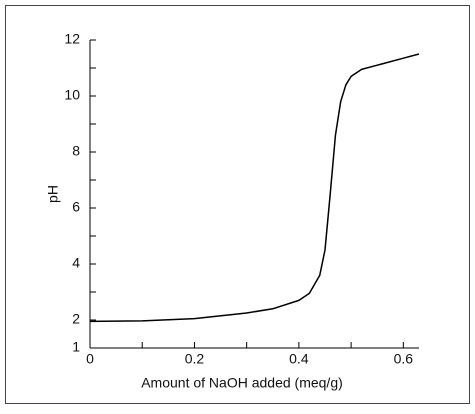 Image resolution: width=475 pixels, height=414 pixels. Describe the element at coordinates (76, 263) in the screenshot. I see `y-tick-label: 4` at that location.